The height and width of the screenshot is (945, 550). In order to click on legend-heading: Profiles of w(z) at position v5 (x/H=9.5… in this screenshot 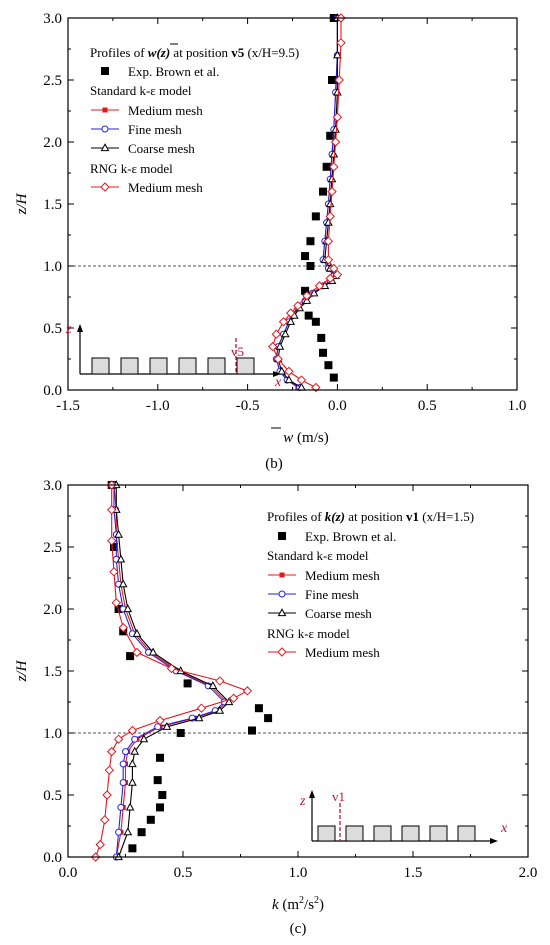, I will do `click(194, 52)`.